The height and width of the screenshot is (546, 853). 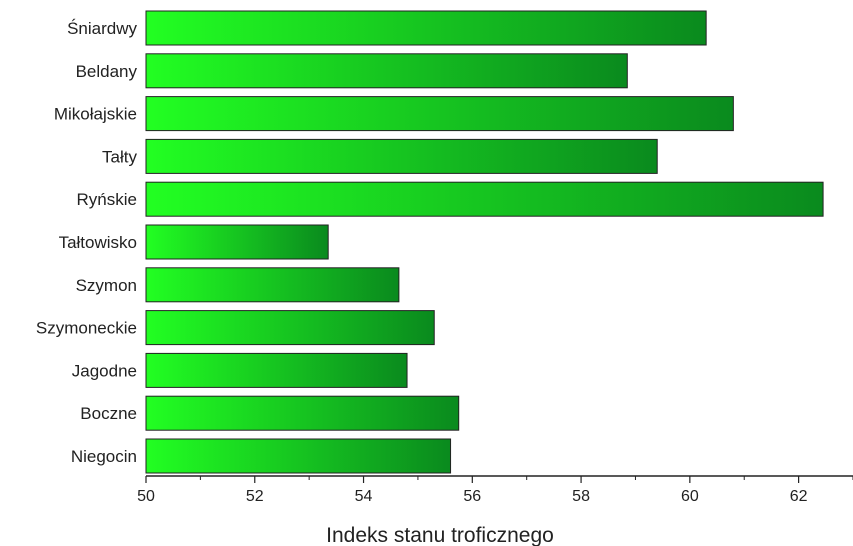 What do you see at coordinates (495, 490) in the screenshot?
I see `x-axis: 50 52 54 56 58 60 62` at bounding box center [495, 490].